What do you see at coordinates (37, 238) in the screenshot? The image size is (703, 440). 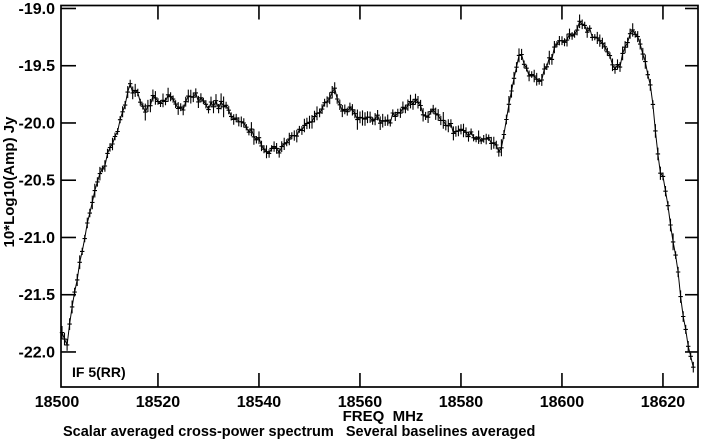 I see `y-tick-label: -21.0` at bounding box center [37, 238].